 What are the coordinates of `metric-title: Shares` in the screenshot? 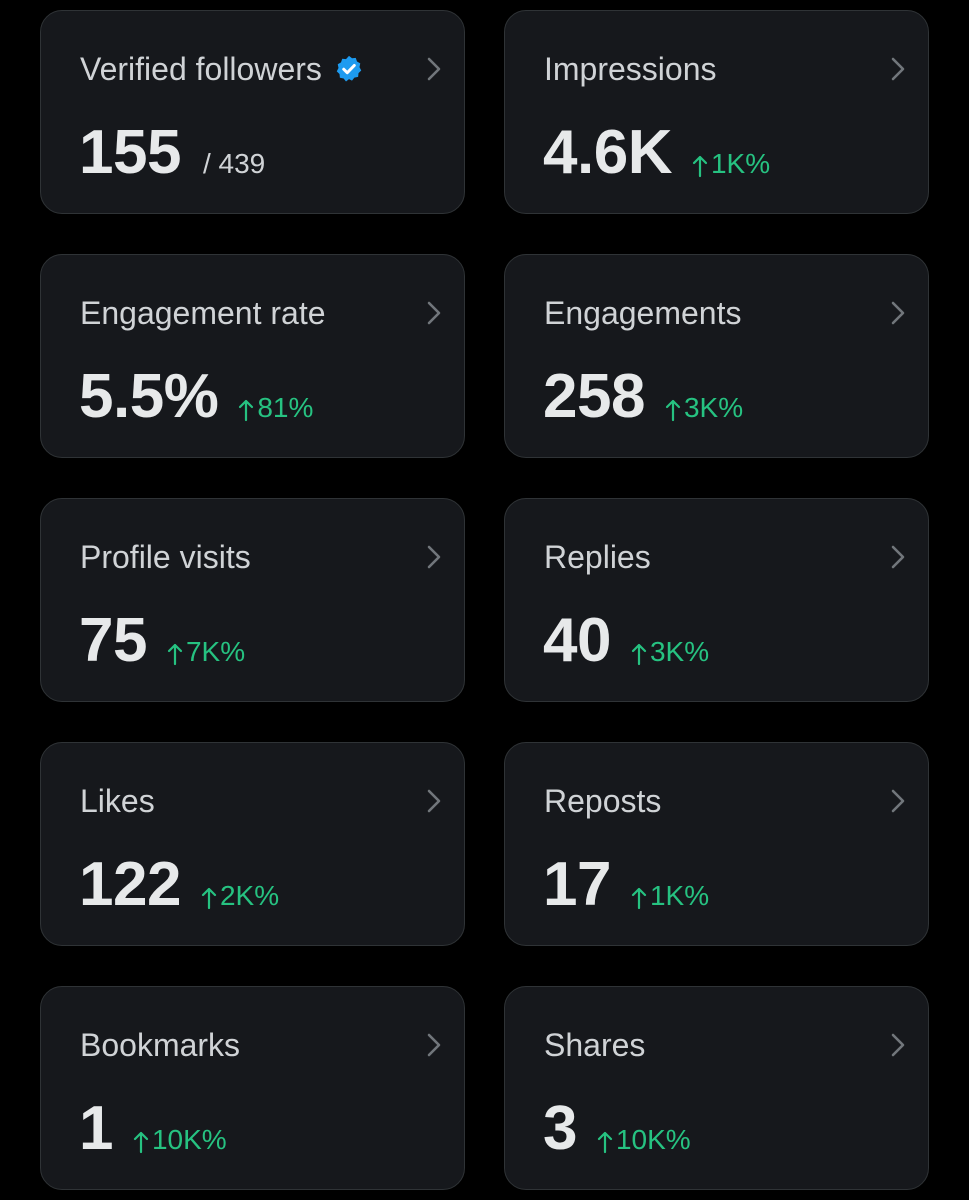 It's located at (594, 1045).